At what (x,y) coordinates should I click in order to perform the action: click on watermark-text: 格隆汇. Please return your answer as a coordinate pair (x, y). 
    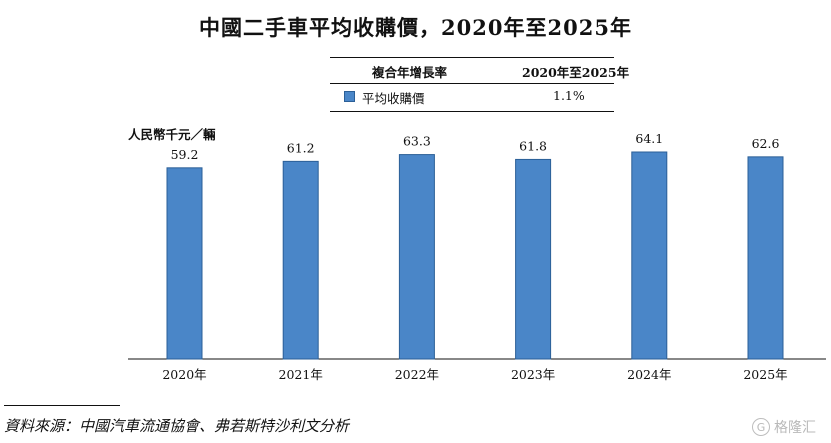
    Looking at the image, I should click on (795, 428).